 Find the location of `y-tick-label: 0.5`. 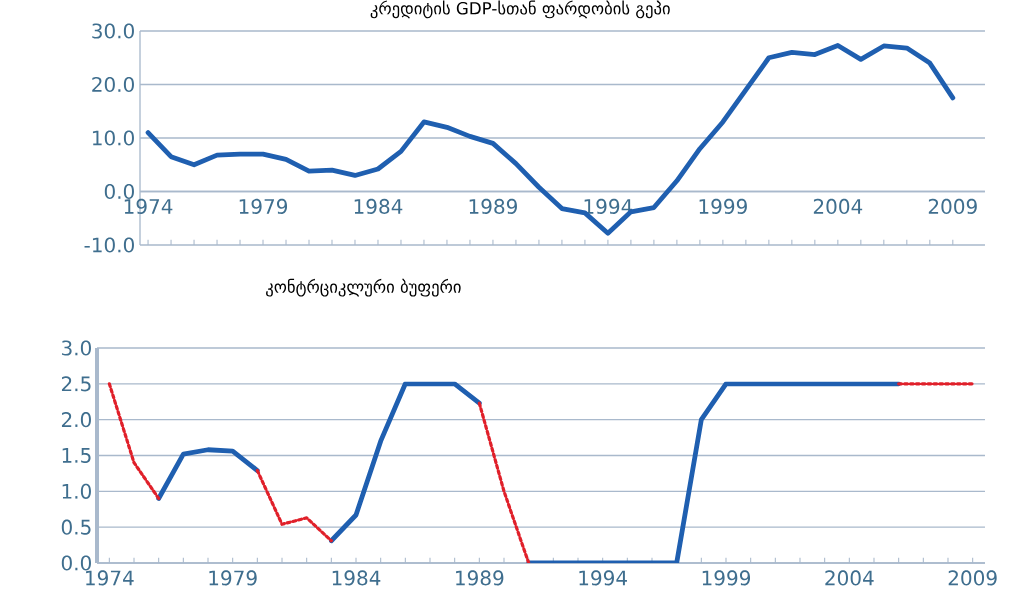

y-tick-label: 0.5 is located at coordinates (76, 527).